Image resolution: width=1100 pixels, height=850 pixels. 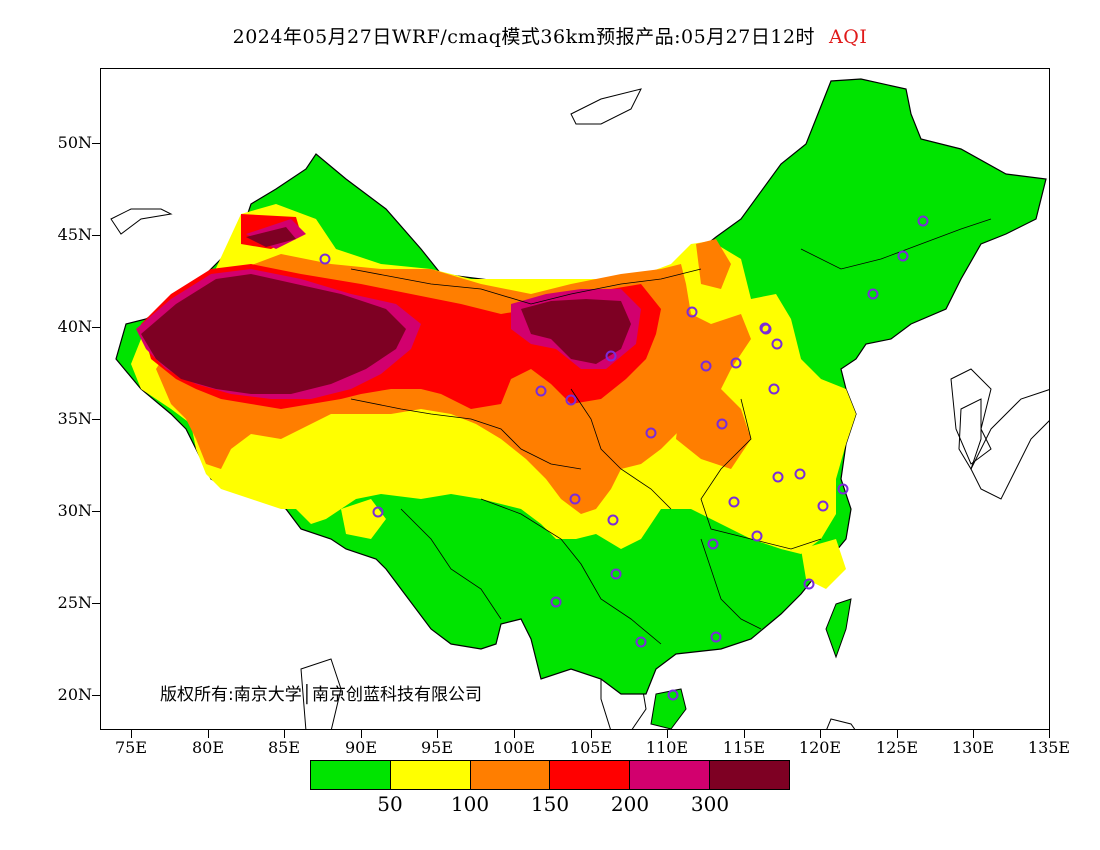 What do you see at coordinates (430, 775) in the screenshot?
I see `legend-swatch-moderate` at bounding box center [430, 775].